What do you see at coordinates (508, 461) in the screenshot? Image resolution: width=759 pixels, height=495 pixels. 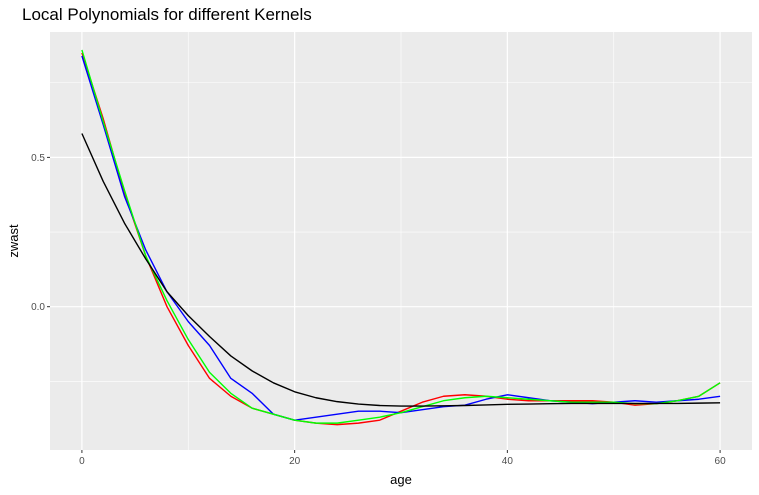 I see `x-tick-label: 40` at bounding box center [508, 461].